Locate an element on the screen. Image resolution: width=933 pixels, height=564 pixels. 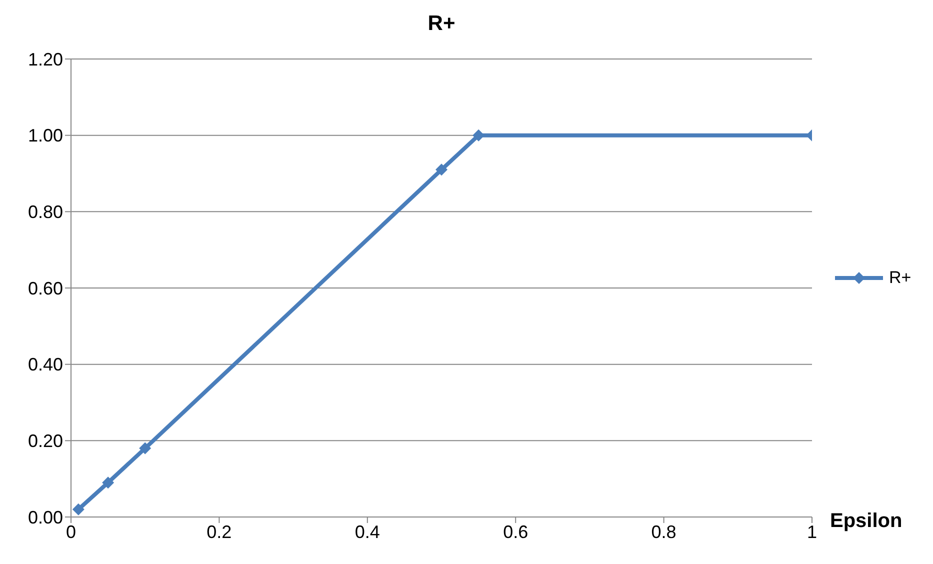
chart-title: R+ is located at coordinates (441, 24).